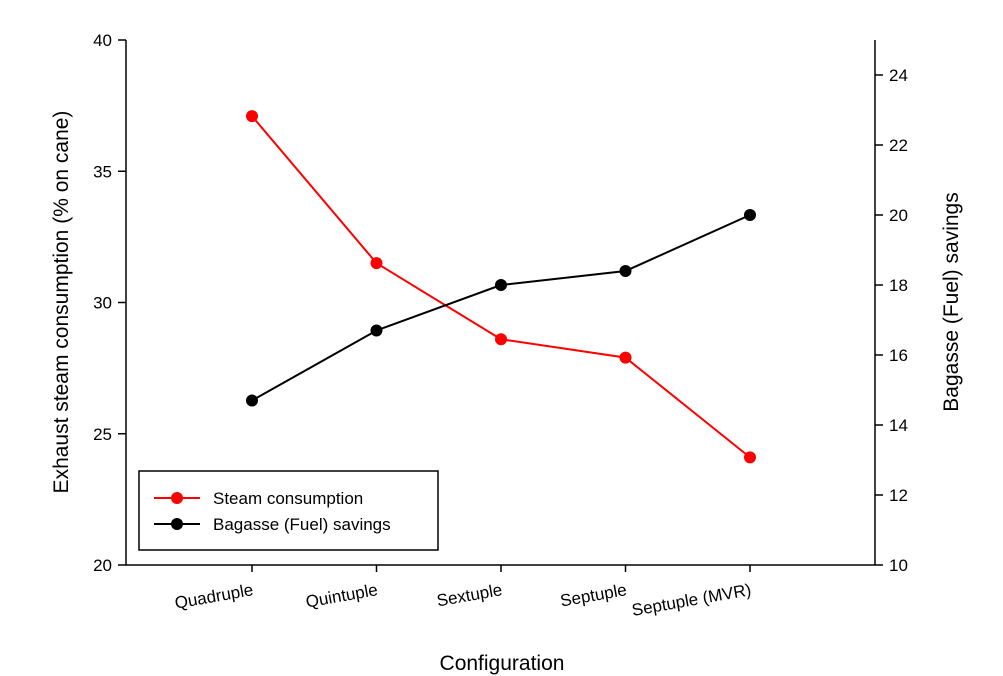  Describe the element at coordinates (502, 663) in the screenshot. I see `x-axis-title: Configuration` at that location.